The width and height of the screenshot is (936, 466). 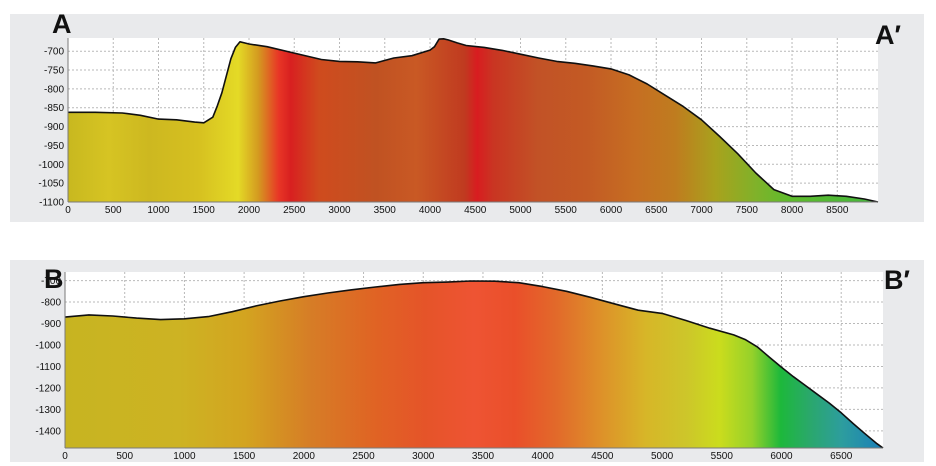 I want to click on section-start-label: B, so click(x=54, y=279).